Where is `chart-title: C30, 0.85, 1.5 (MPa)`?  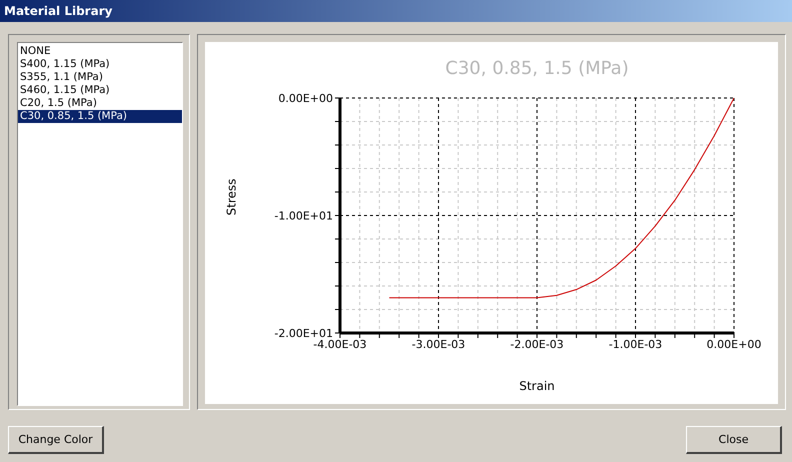
chart-title: C30, 0.85, 1.5 (MPa) is located at coordinates (537, 68).